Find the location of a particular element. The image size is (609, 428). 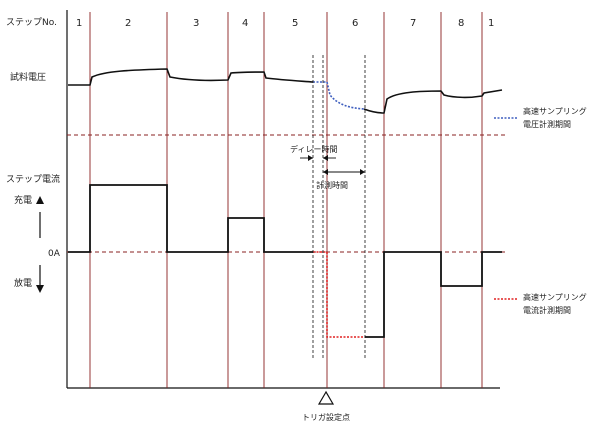

charge-arrow-head is located at coordinates (40, 200).